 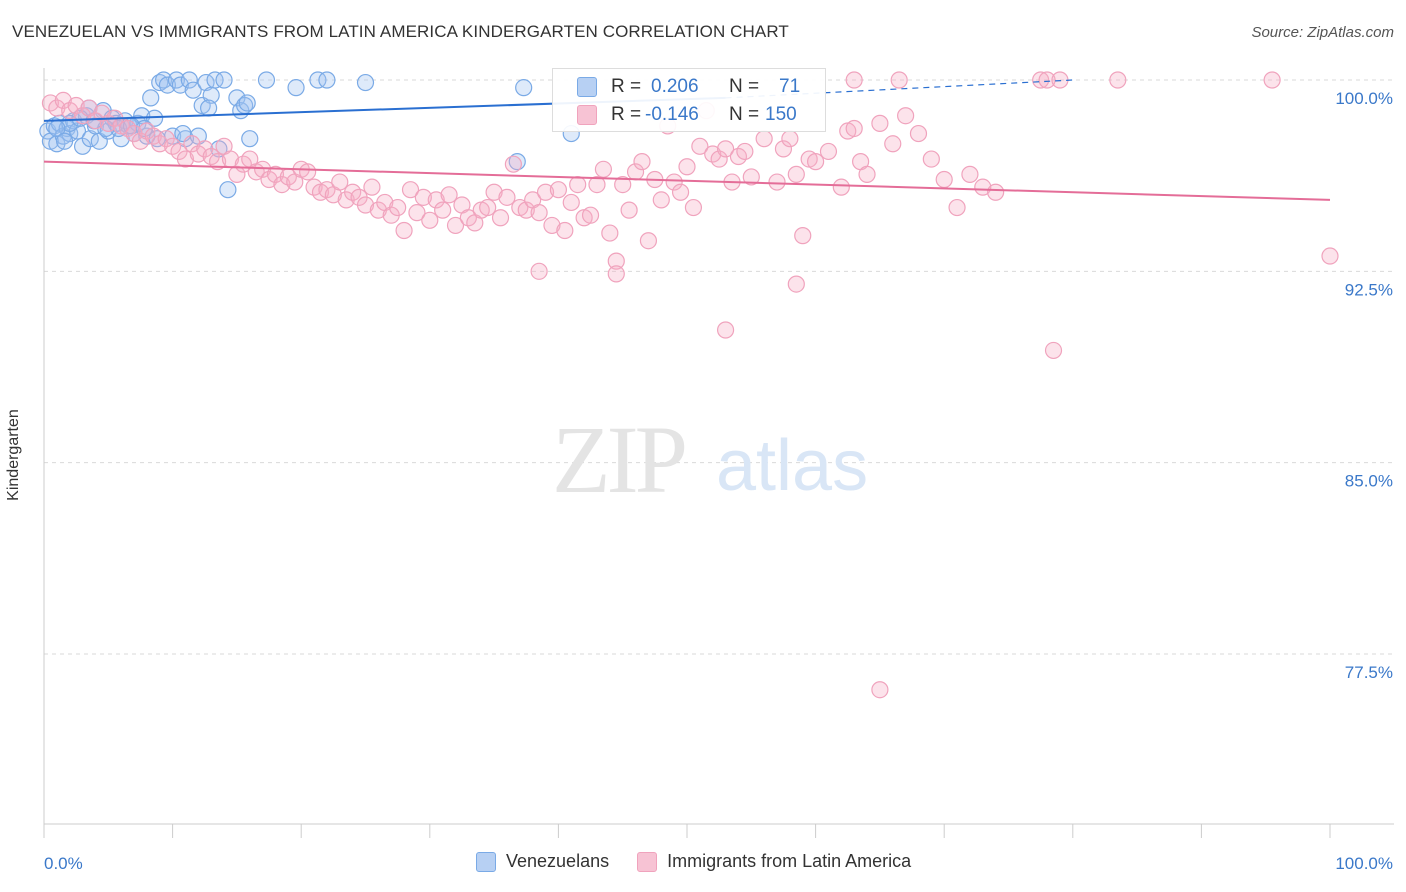 I want to click on stats-swatch-latin-america, so click(x=587, y=115).